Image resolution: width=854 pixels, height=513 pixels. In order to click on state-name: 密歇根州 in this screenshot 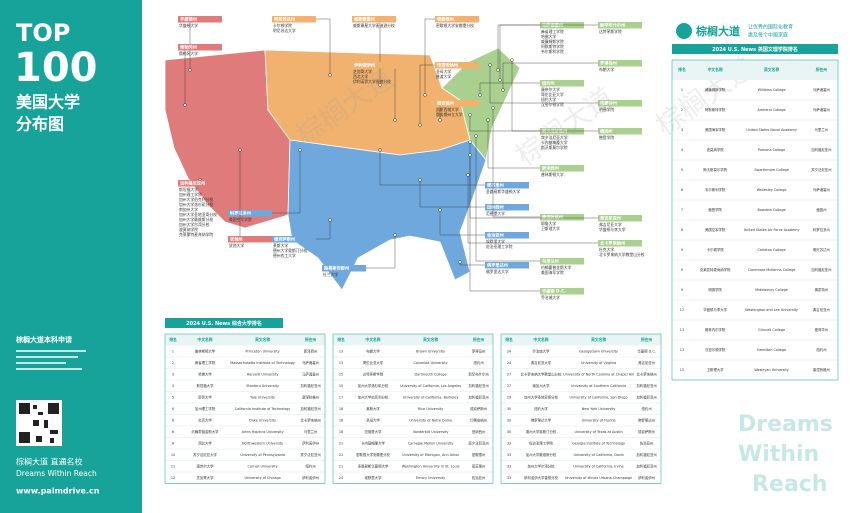, I will do `click(445, 18)`.